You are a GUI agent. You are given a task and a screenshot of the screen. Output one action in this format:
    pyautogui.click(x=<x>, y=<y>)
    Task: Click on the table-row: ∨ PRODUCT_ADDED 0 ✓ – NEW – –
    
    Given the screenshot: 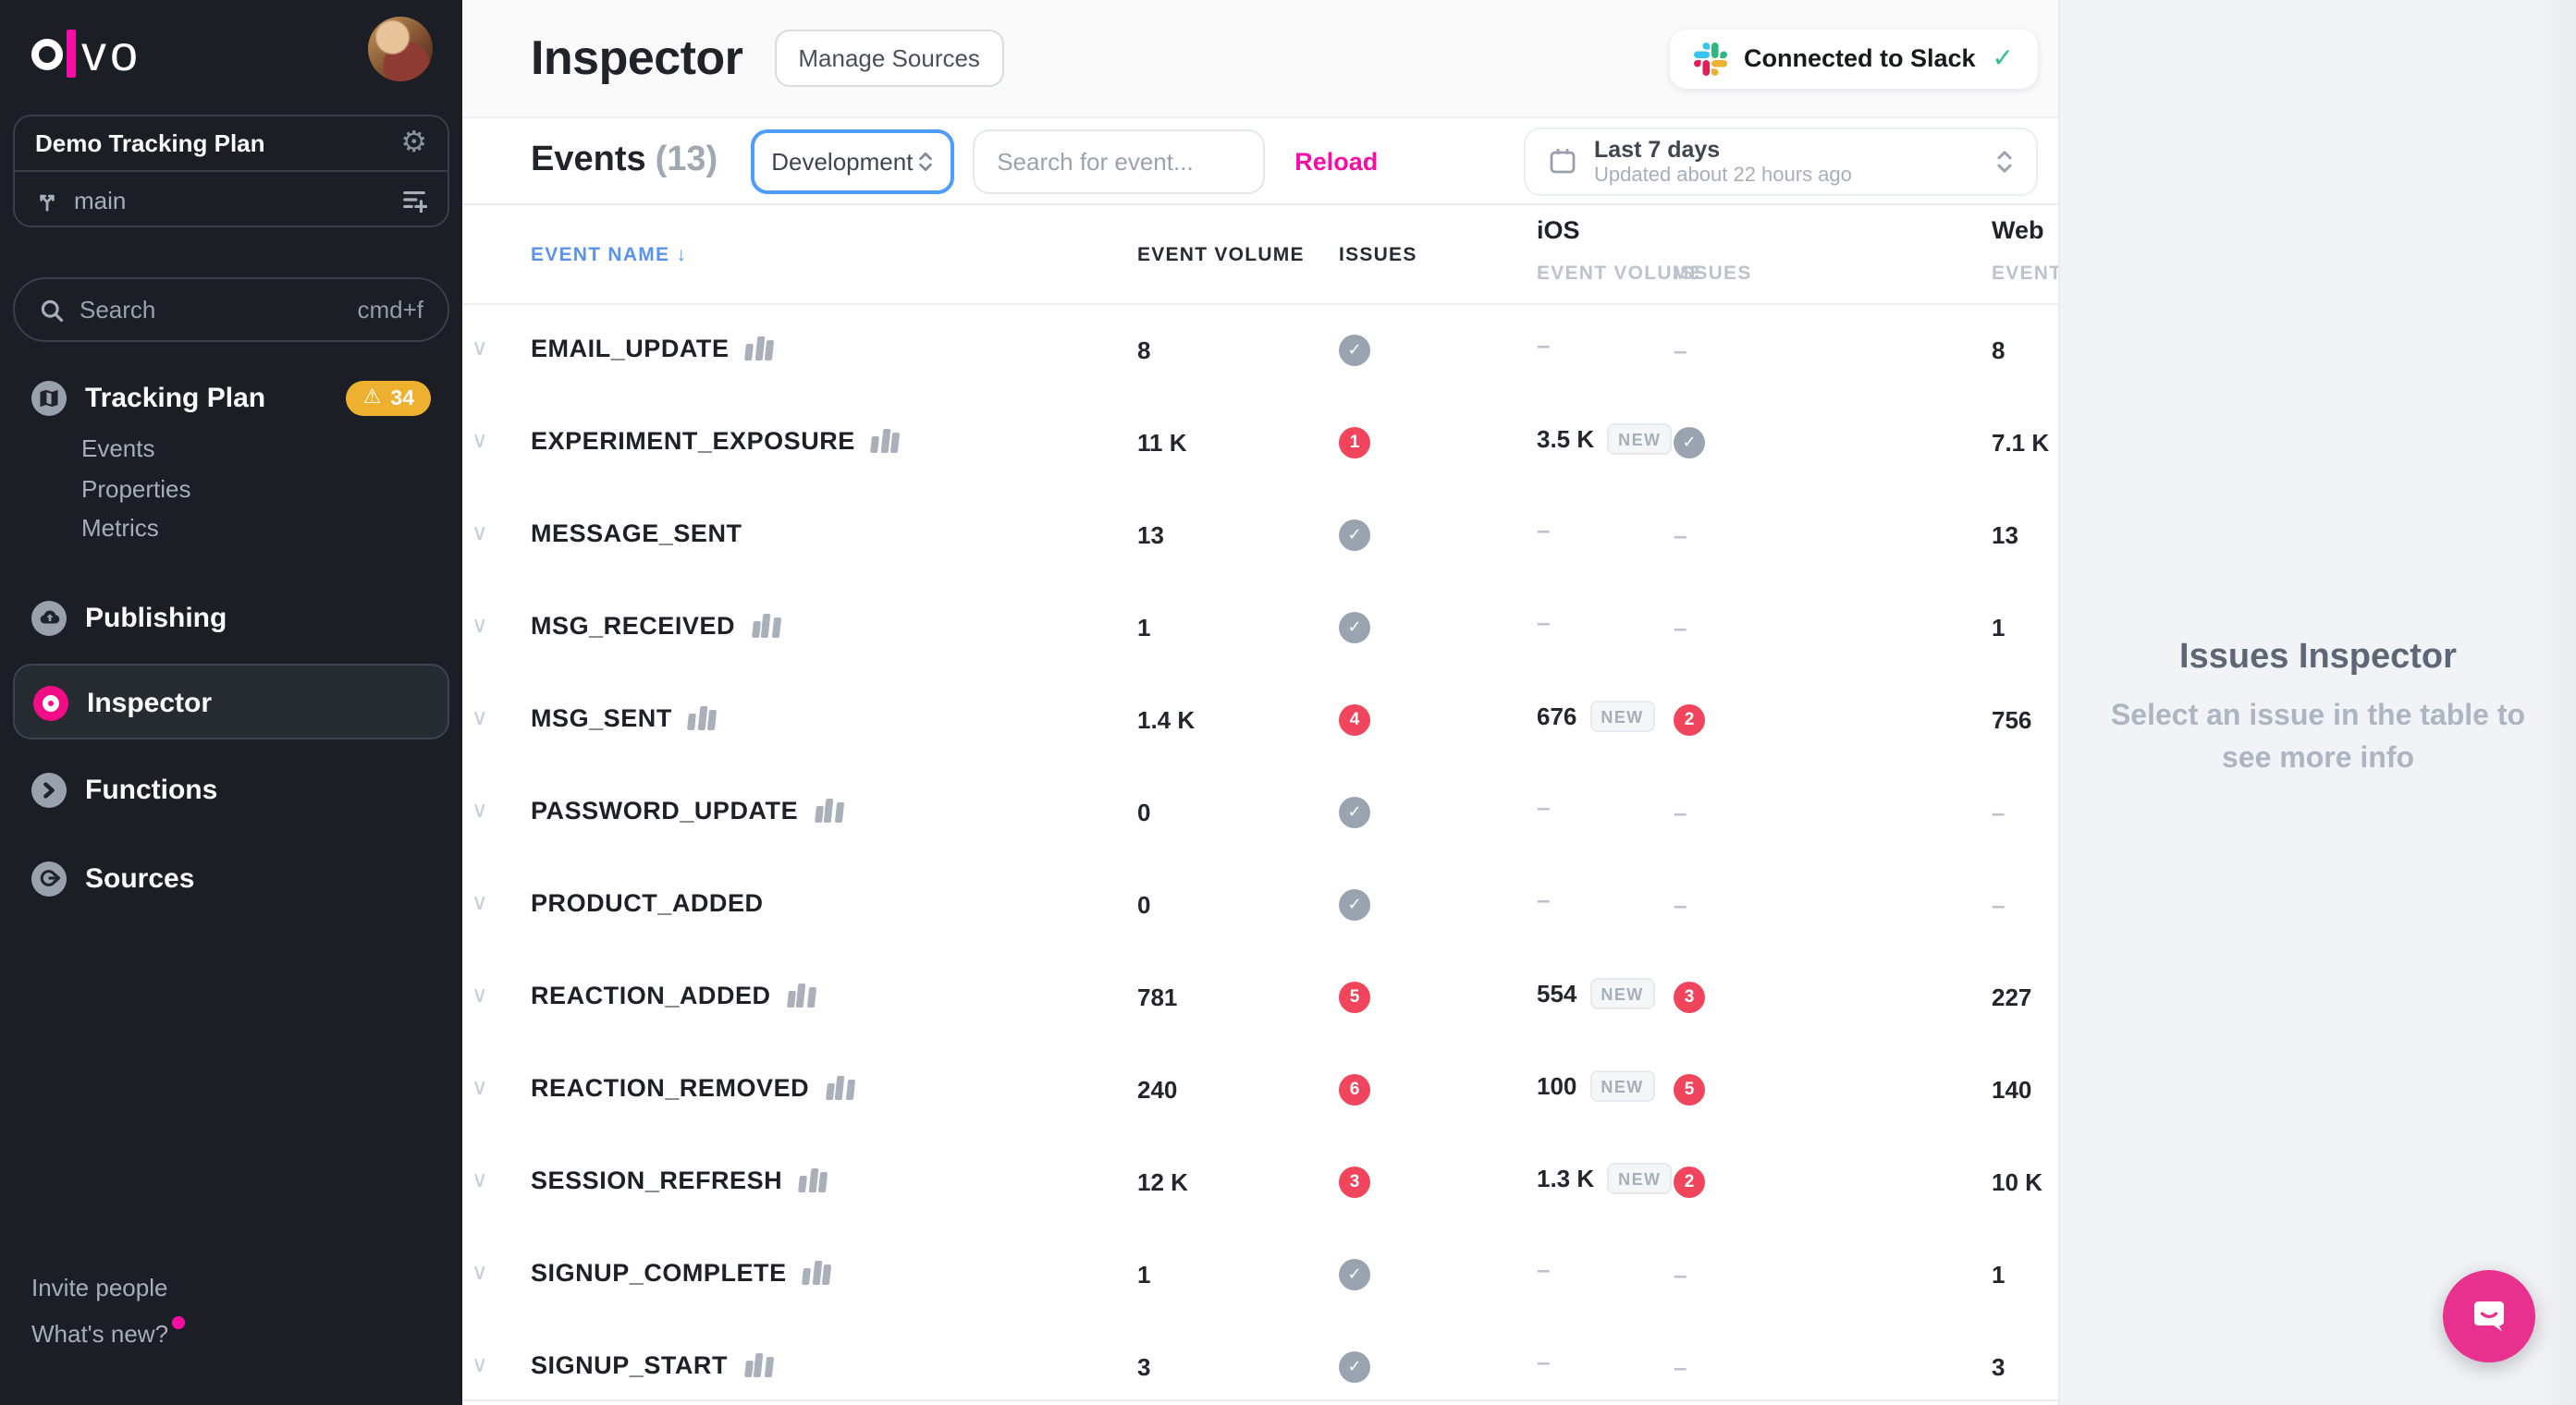 What is the action you would take?
    pyautogui.click(x=1260, y=906)
    